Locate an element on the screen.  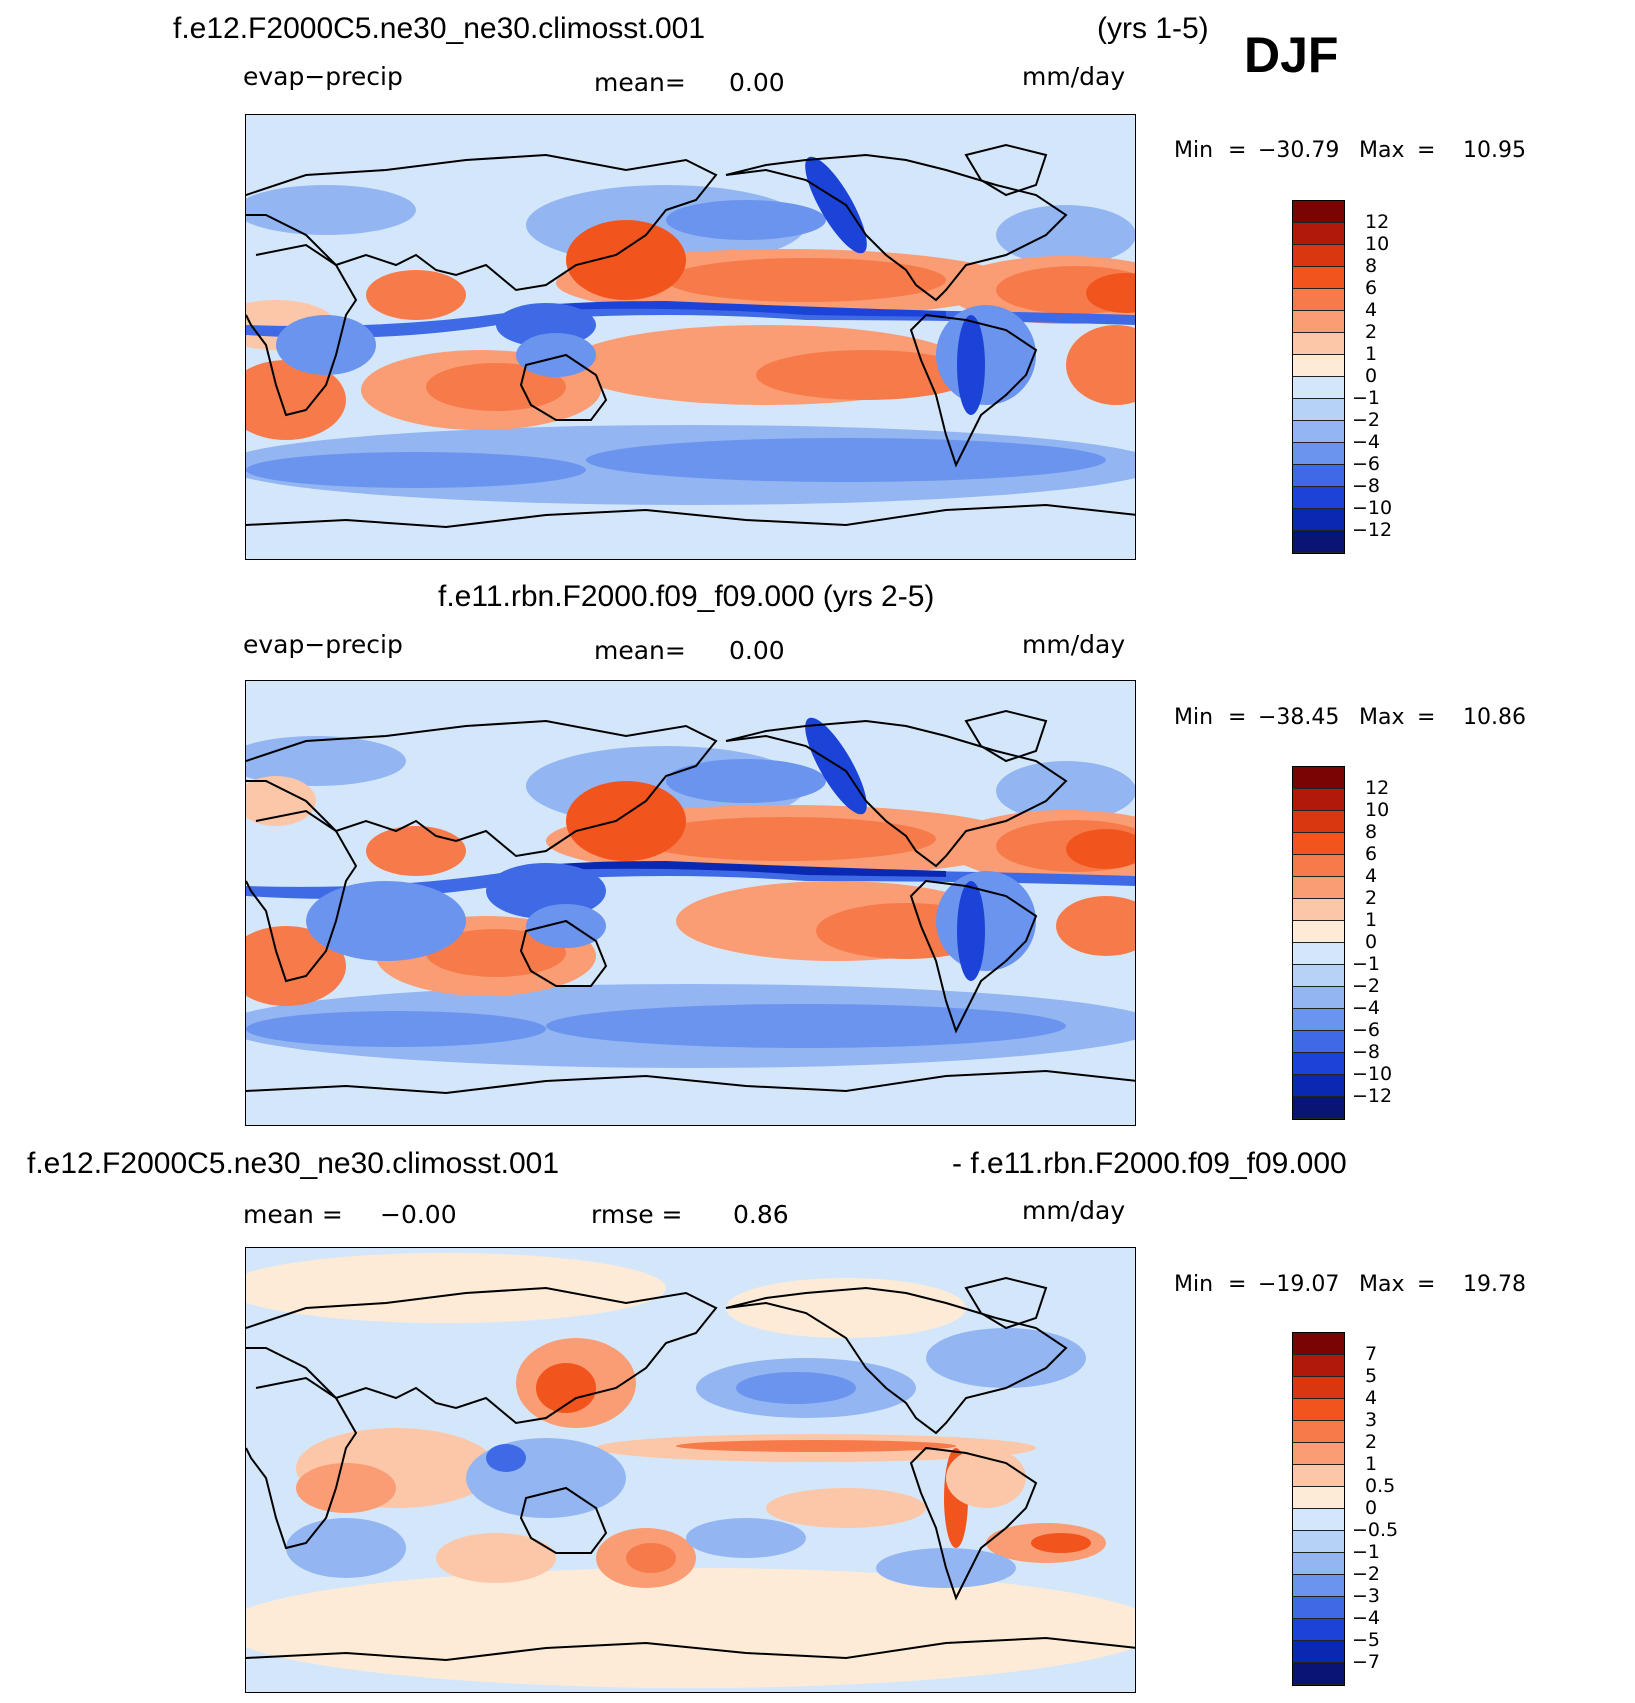
colorbar-label: 7 is located at coordinates (1371, 1354).